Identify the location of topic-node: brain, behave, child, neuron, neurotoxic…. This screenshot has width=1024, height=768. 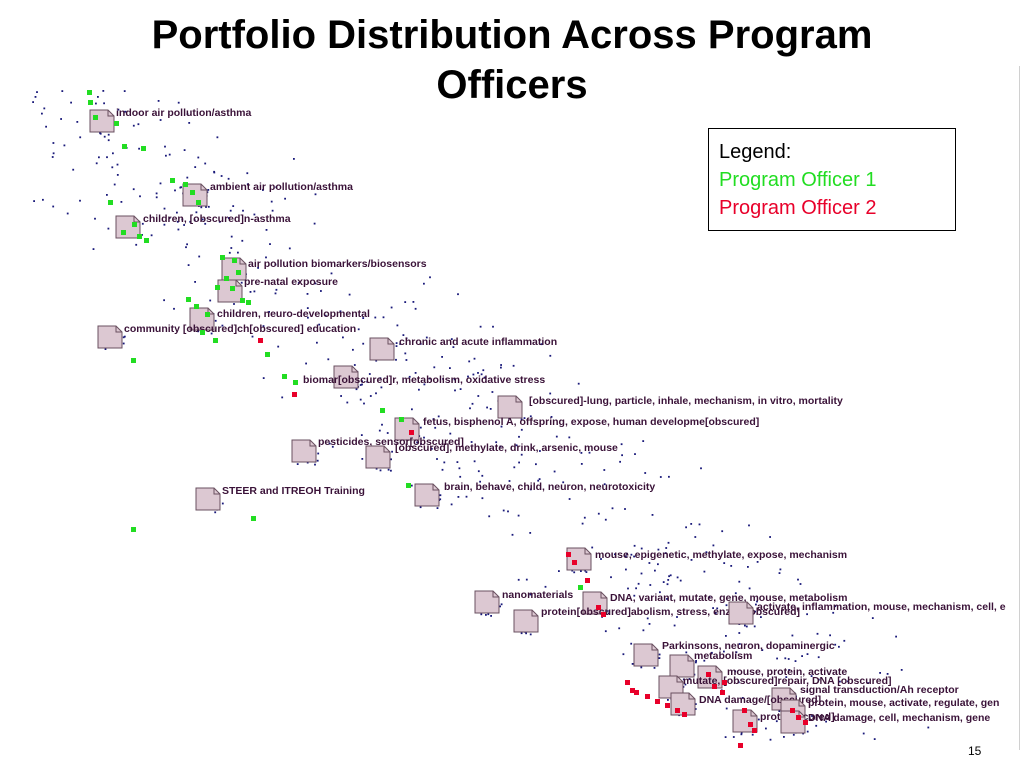
(534, 494).